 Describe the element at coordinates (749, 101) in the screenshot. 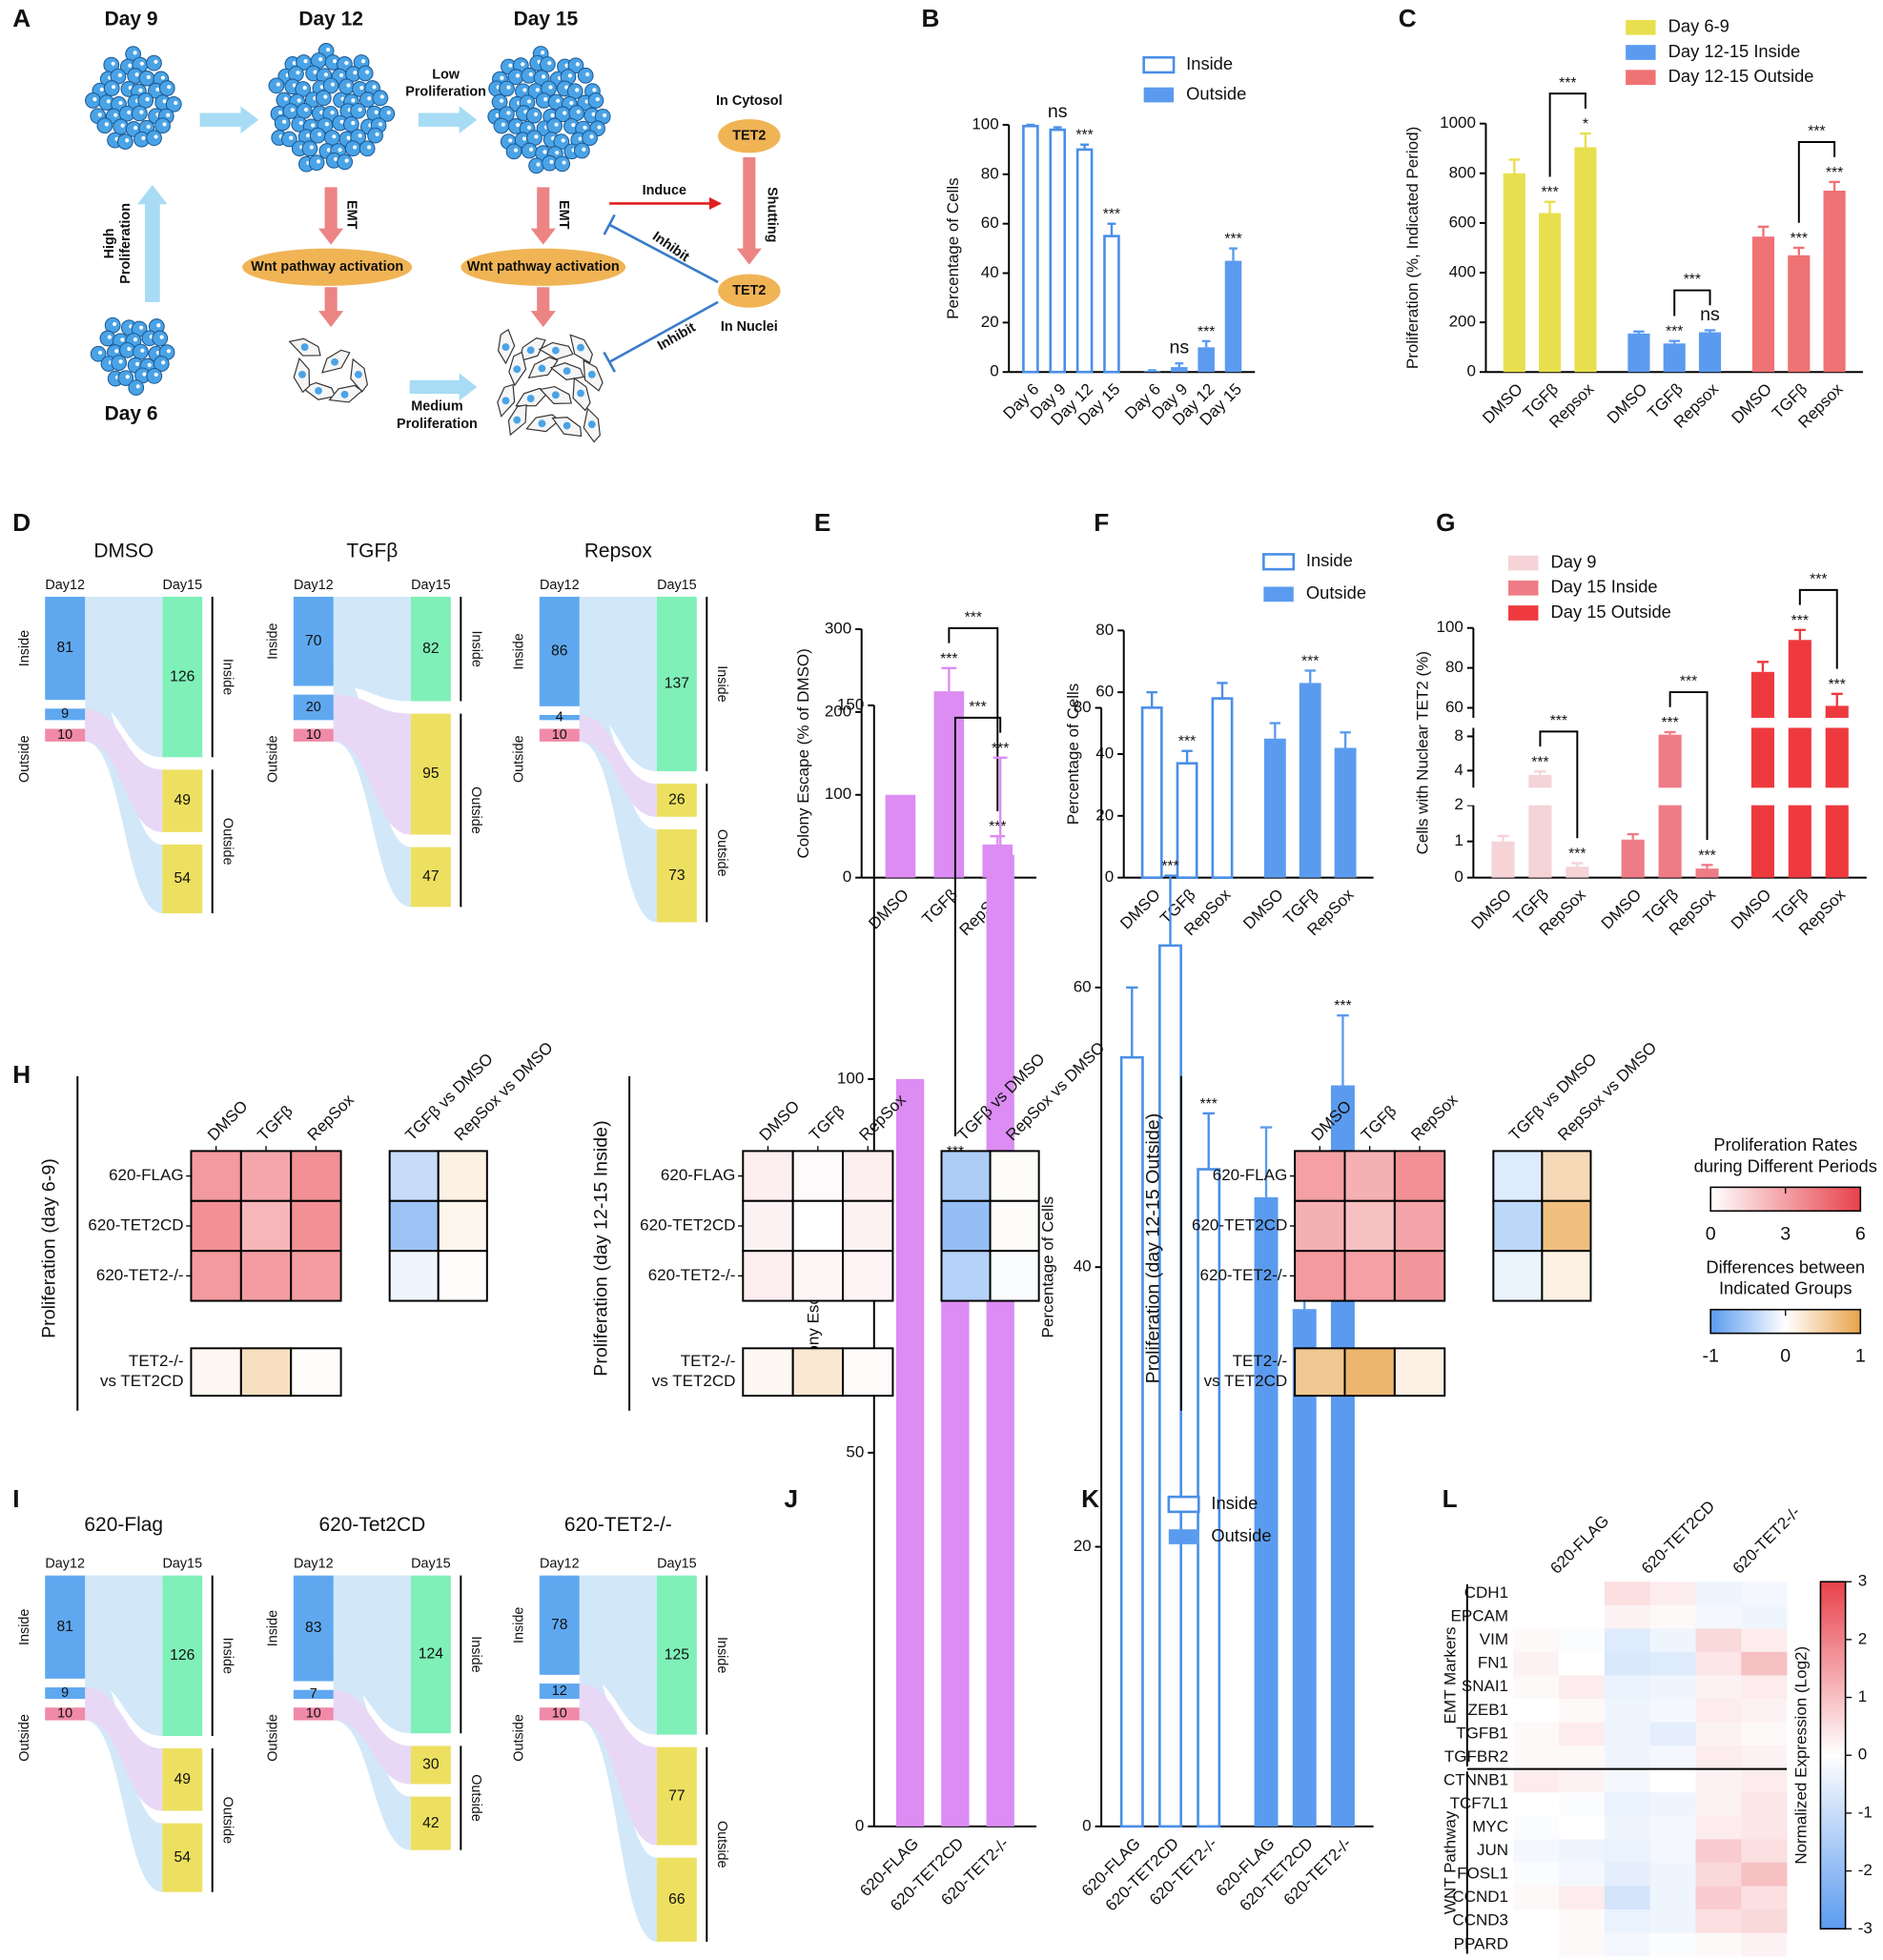

I see `diagram-label: In Cytosol` at that location.